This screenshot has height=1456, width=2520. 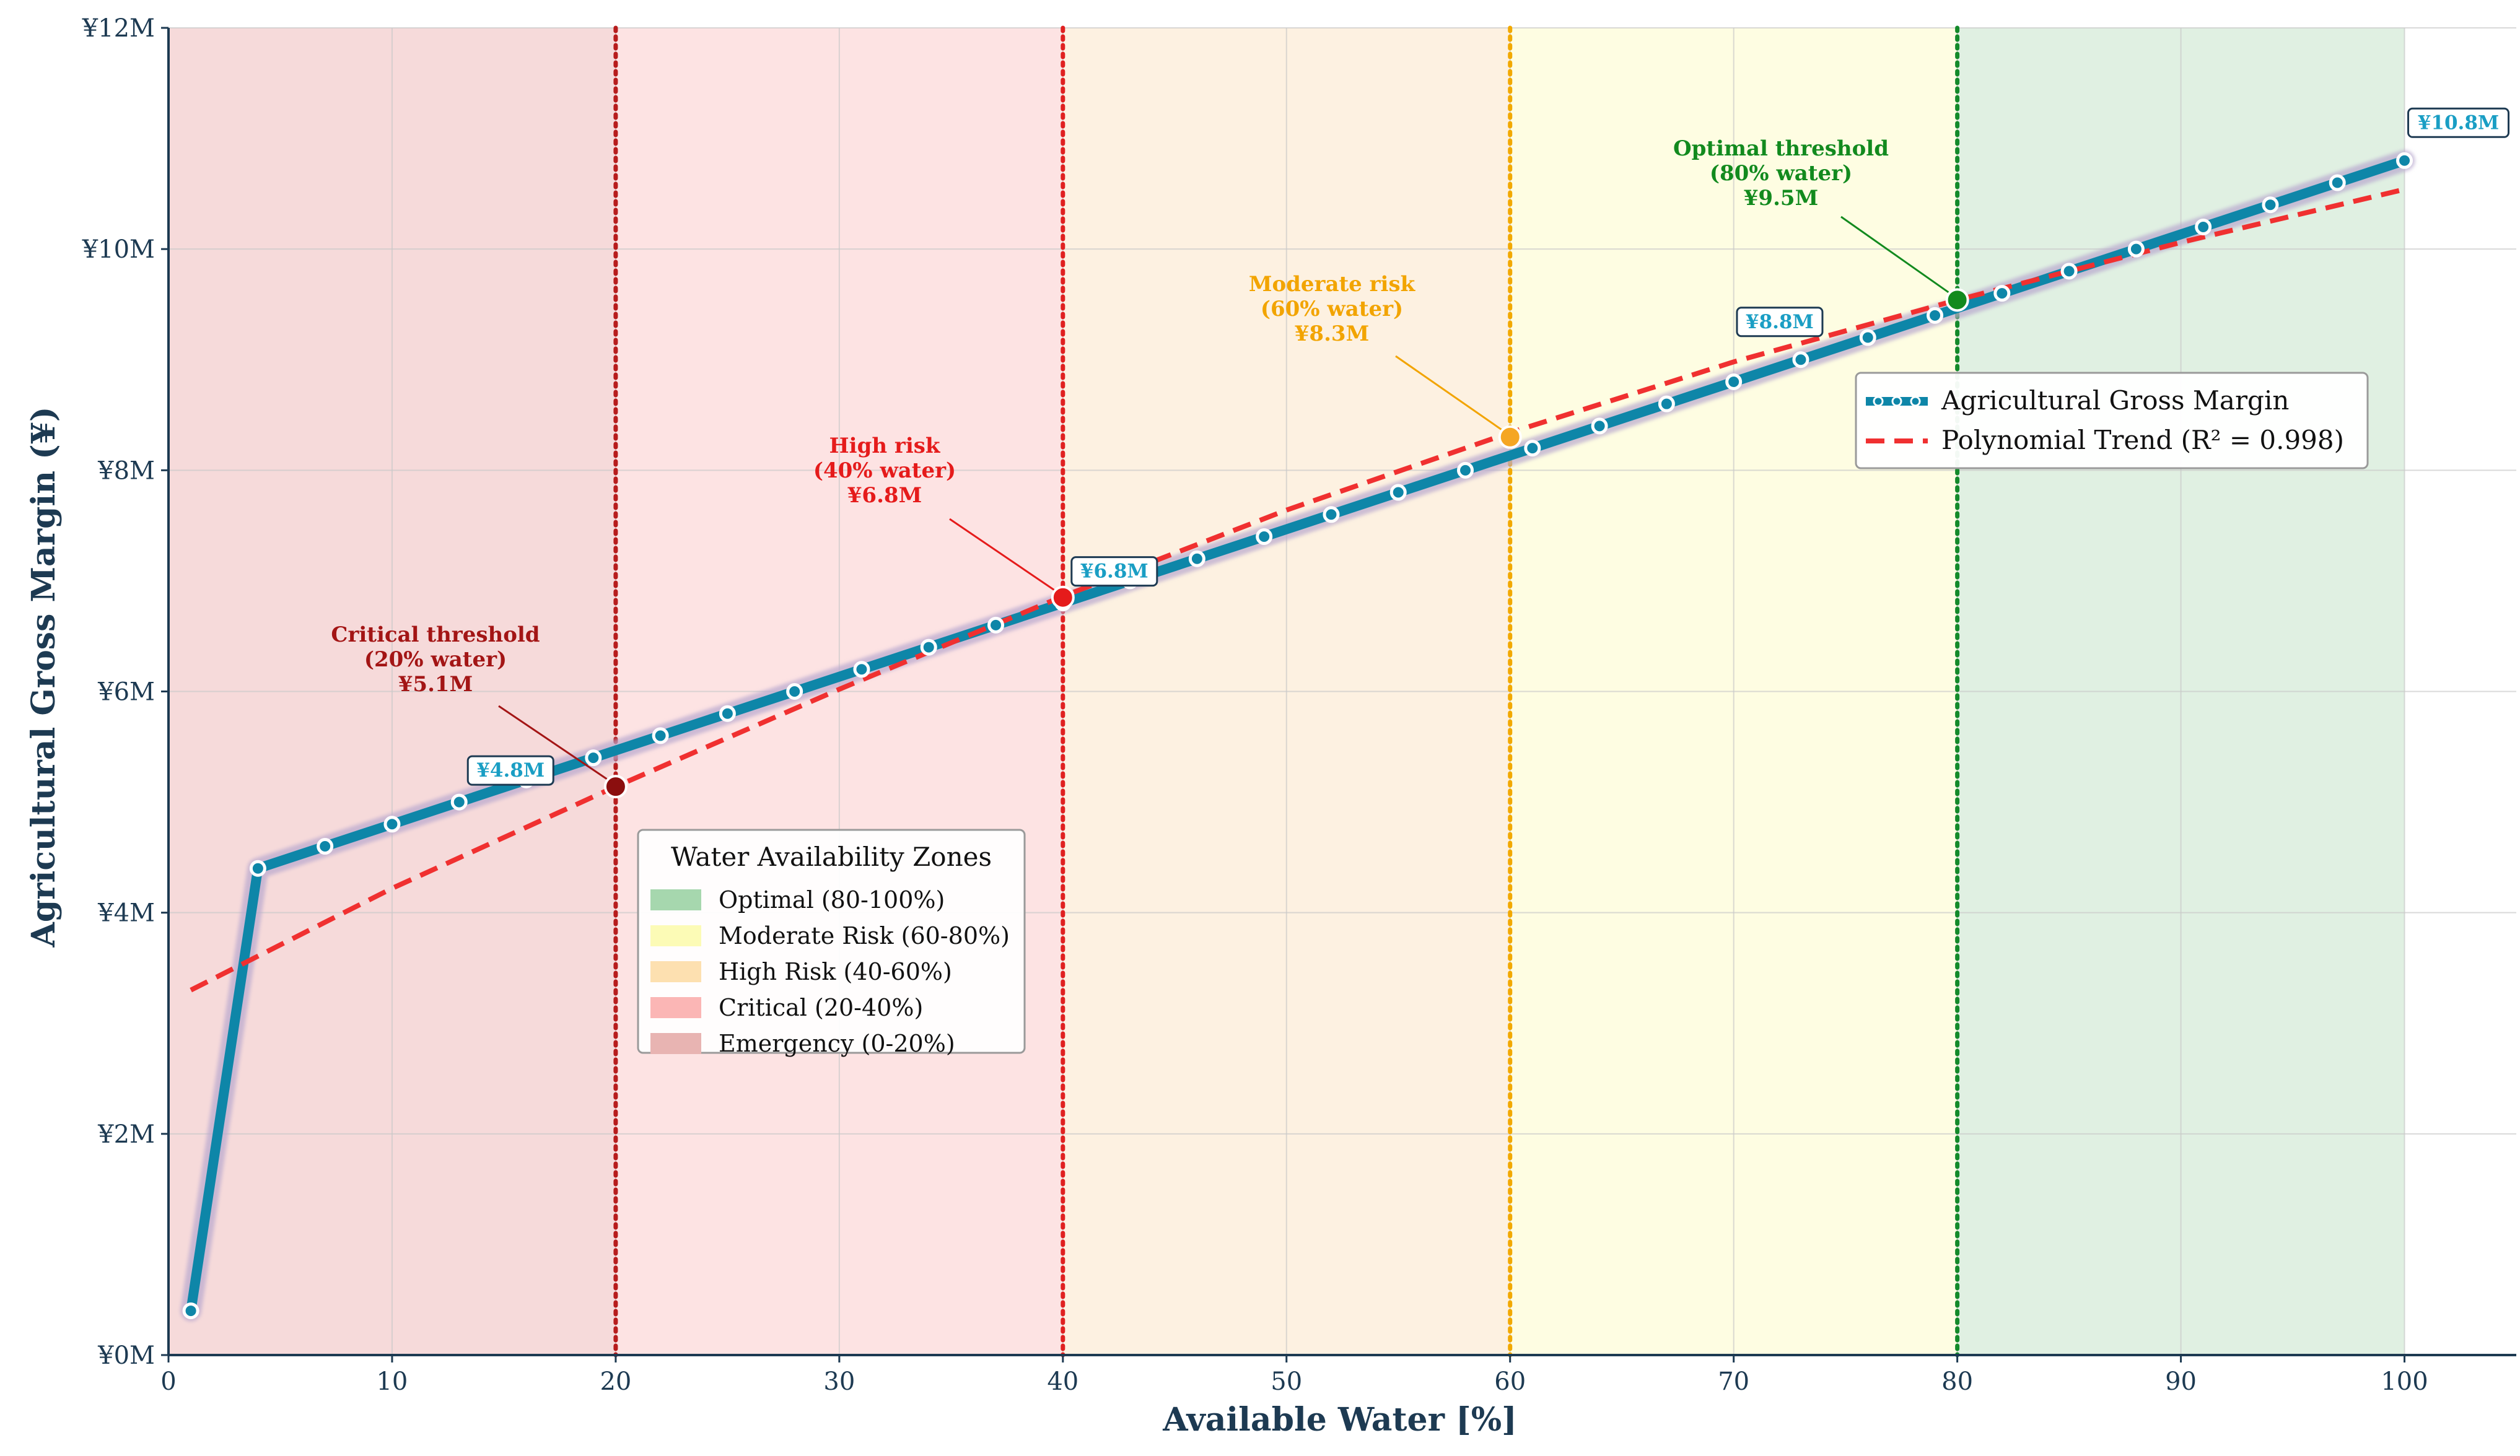 I want to click on y-tick-label: ¥2M, so click(x=126, y=1134).